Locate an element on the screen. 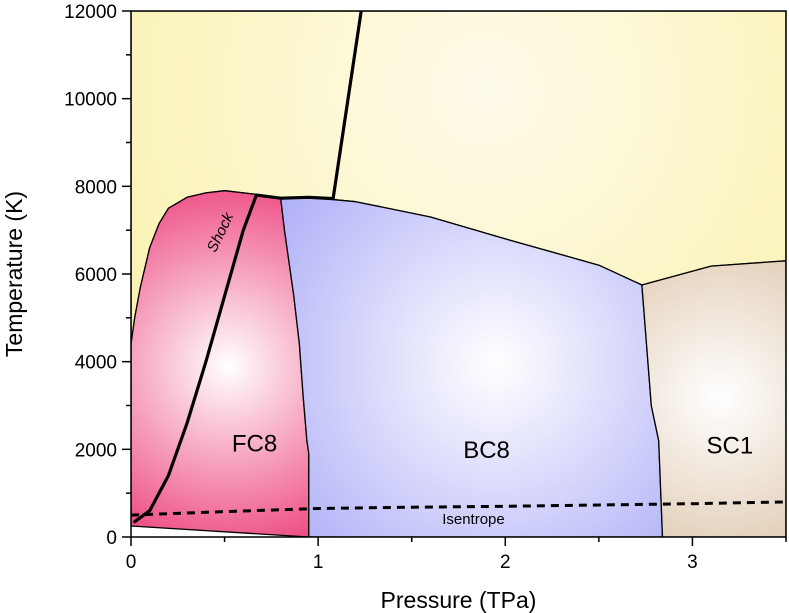  y-tick-label: 10000 is located at coordinates (90, 100).